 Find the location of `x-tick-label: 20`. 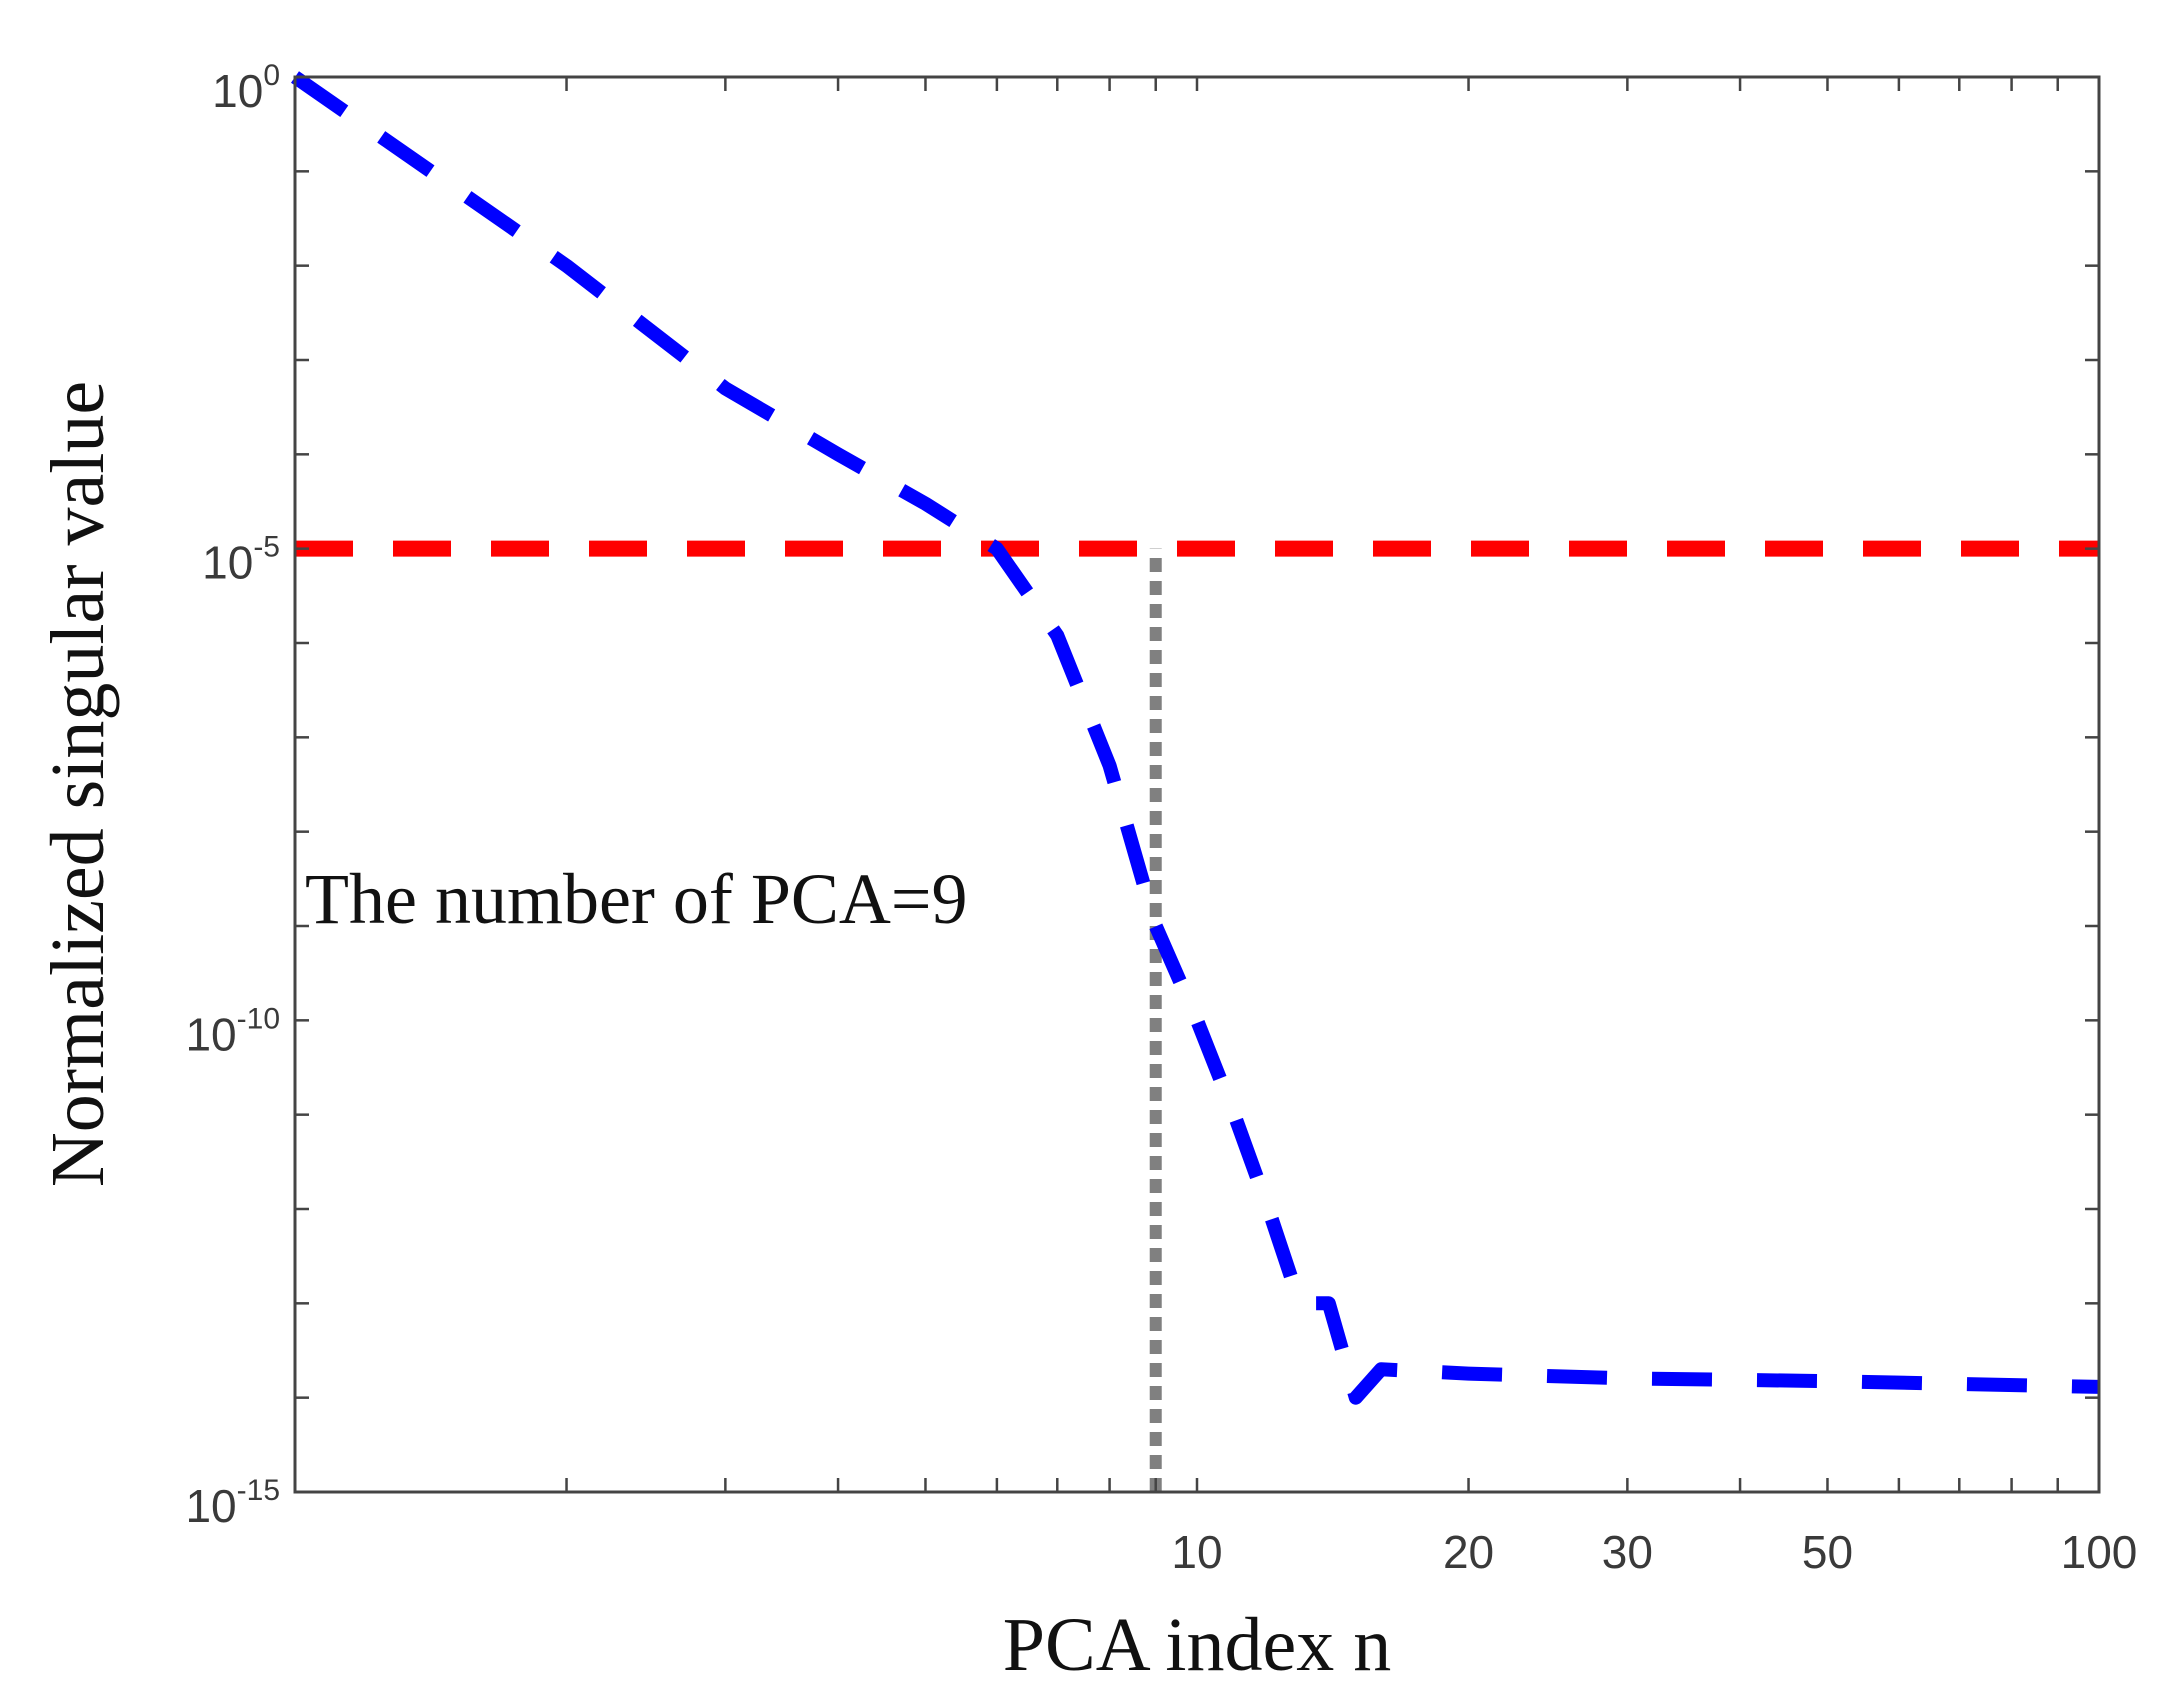

x-tick-label: 20 is located at coordinates (1468, 1552).